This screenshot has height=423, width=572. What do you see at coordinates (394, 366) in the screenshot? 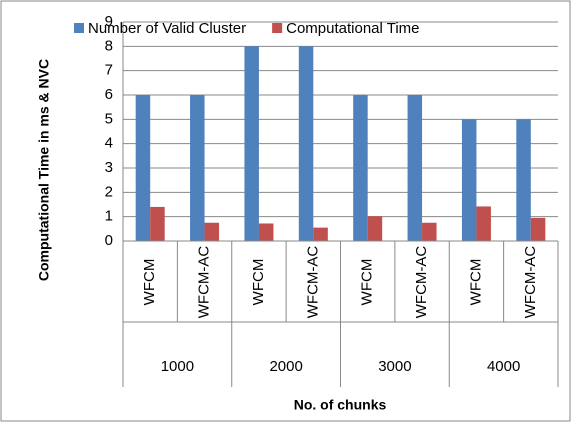
I see `group-label: 3000` at bounding box center [394, 366].